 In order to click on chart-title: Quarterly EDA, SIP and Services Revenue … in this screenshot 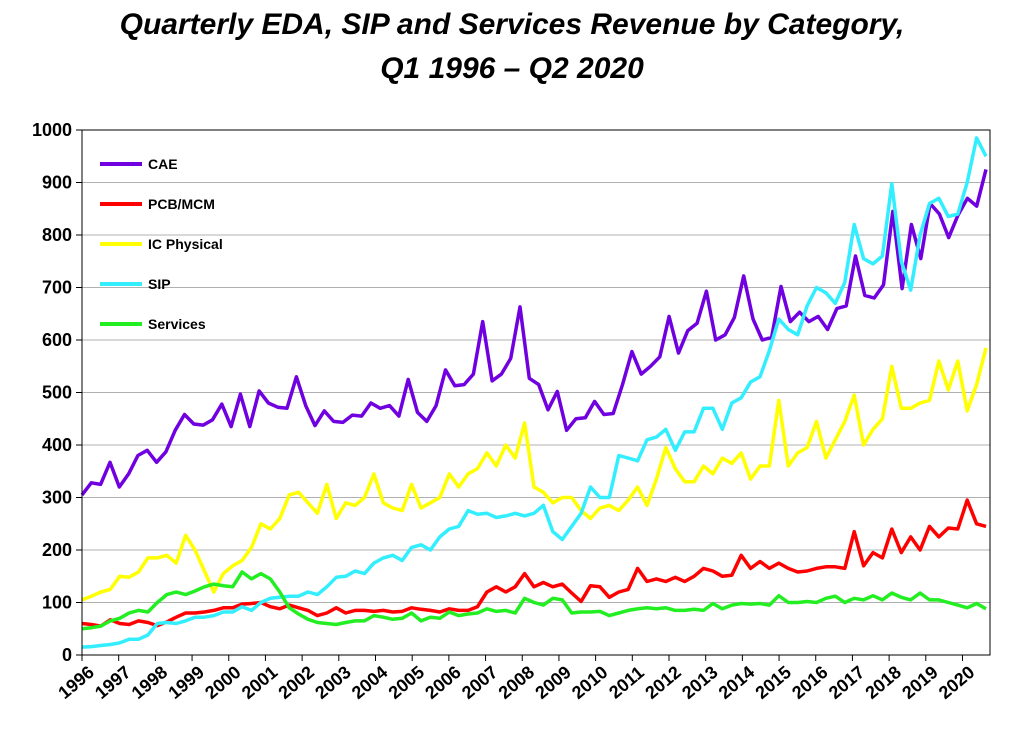, I will do `click(512, 24)`.